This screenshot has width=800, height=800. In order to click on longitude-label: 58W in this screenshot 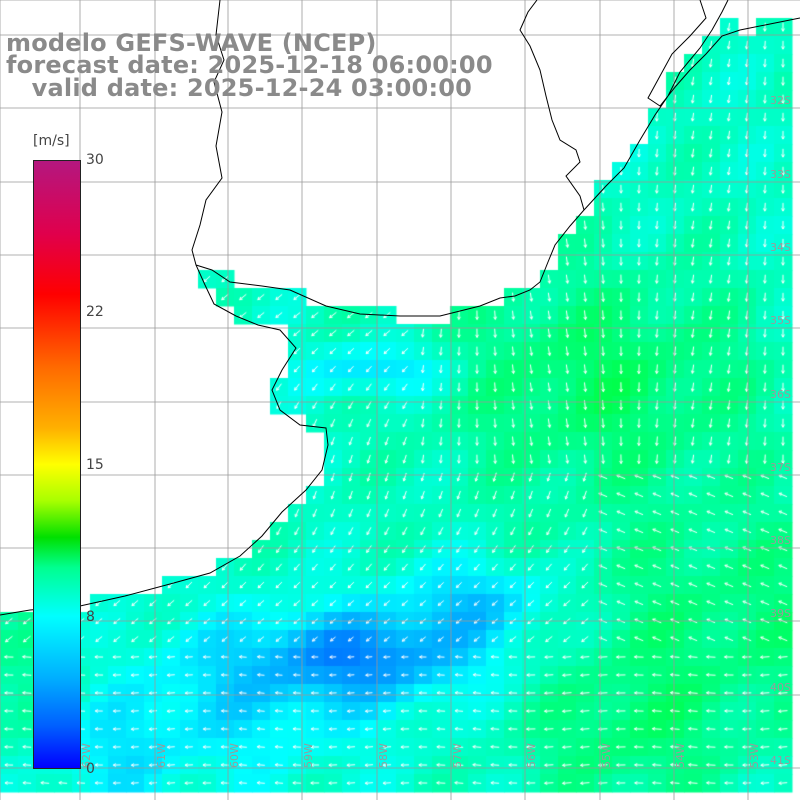, I will do `click(383, 755)`.